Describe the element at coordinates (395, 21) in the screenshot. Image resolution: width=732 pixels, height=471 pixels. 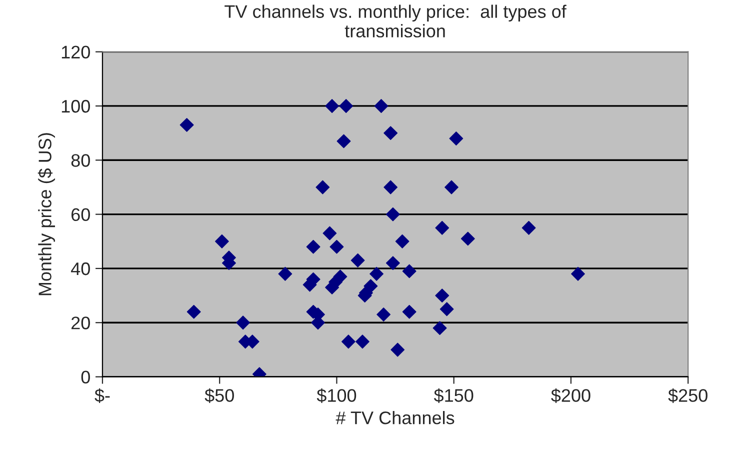
I see `chart-title: TV channels vs. monthly price: all types of transmission` at that location.